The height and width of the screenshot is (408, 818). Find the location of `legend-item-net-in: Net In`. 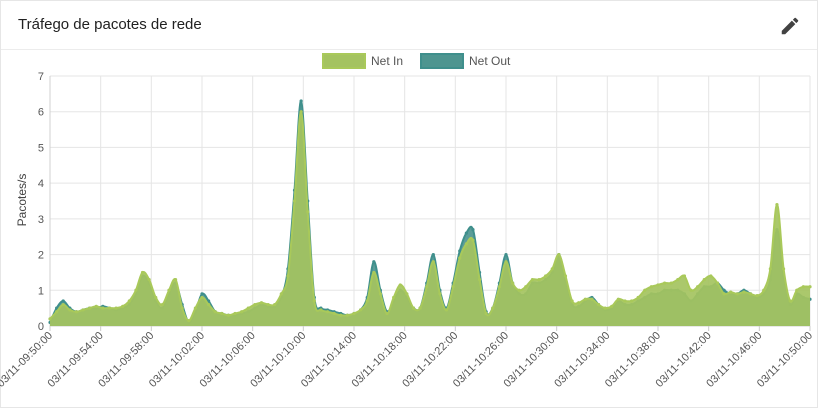

legend-item-net-in: Net In is located at coordinates (362, 61).